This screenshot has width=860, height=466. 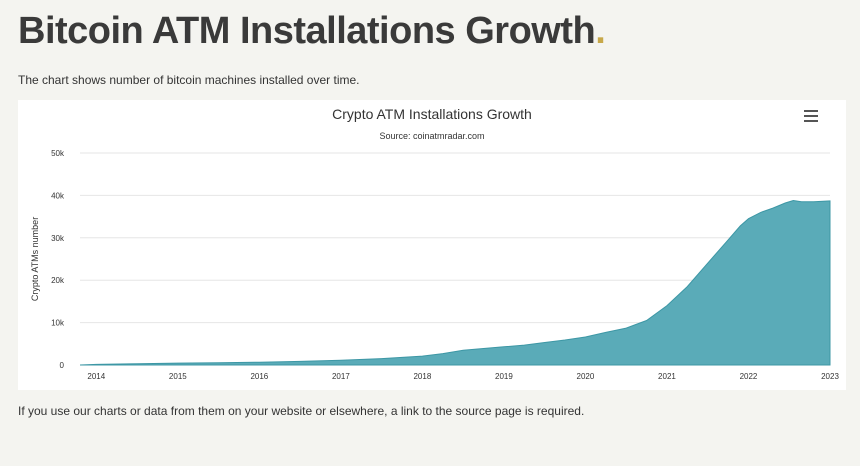 I want to click on chart-subtitle: Source: coinatmradar.com, so click(x=431, y=136).